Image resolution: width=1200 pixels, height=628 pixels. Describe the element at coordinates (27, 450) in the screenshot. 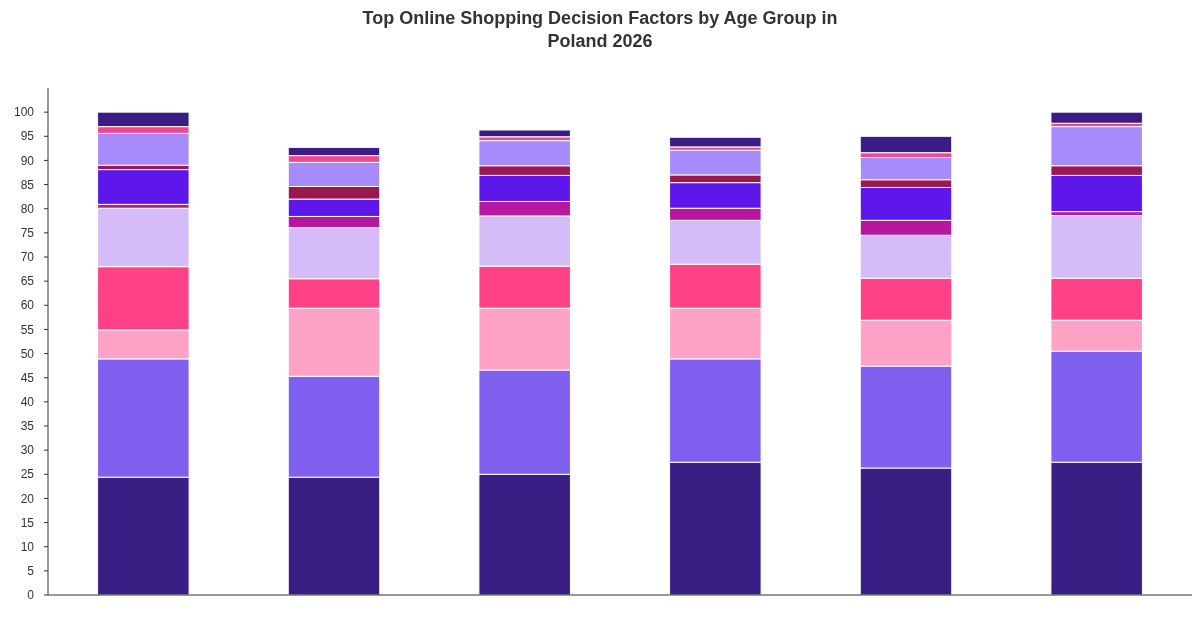

I see `y-tick-label: 30` at that location.